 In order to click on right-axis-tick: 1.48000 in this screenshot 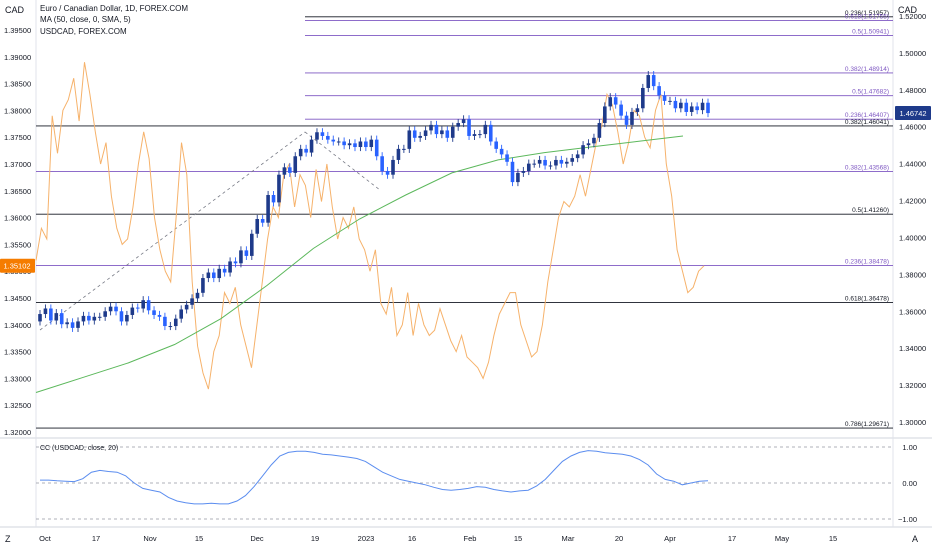, I will do `click(912, 90)`.